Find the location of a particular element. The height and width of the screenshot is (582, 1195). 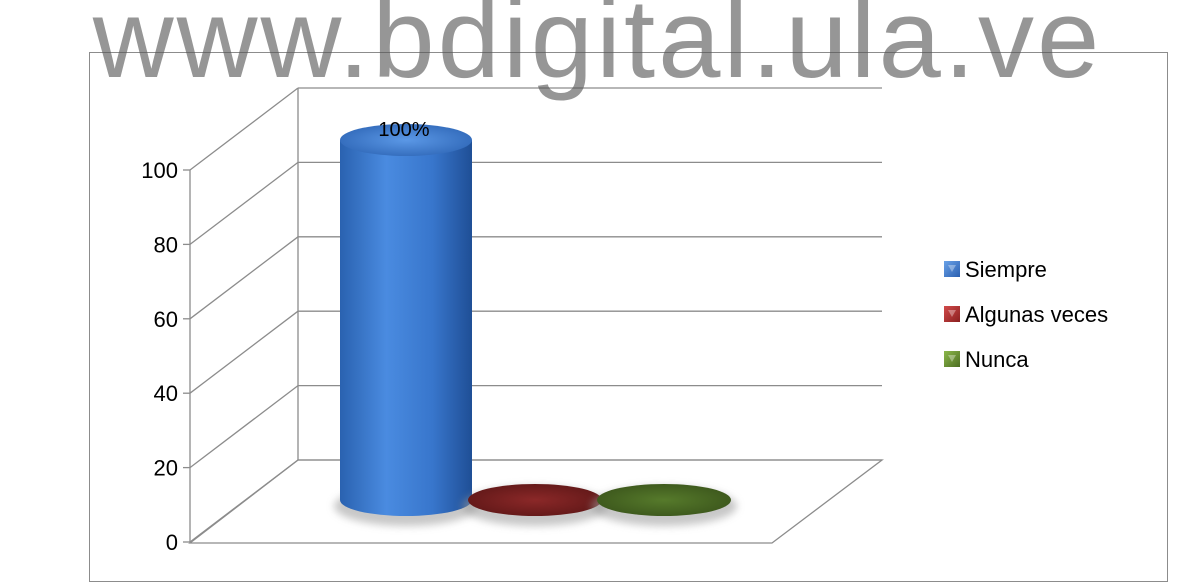

y-tick-label: 20 is located at coordinates (166, 468).